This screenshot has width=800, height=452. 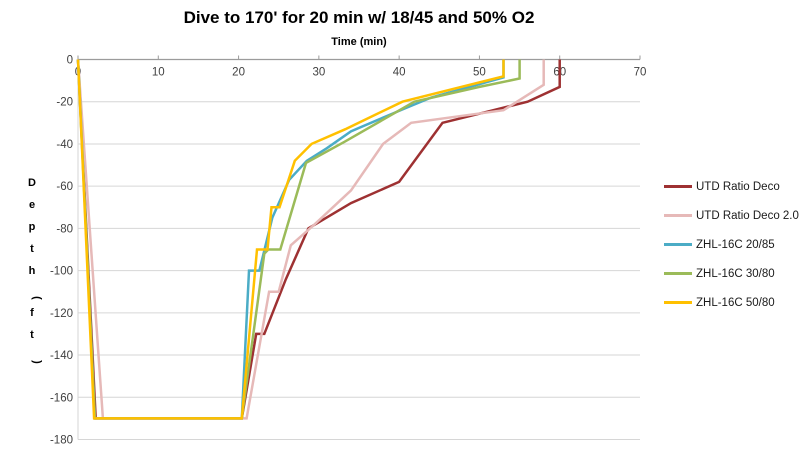 What do you see at coordinates (61, 272) in the screenshot?
I see `y-tick-label: -100` at bounding box center [61, 272].